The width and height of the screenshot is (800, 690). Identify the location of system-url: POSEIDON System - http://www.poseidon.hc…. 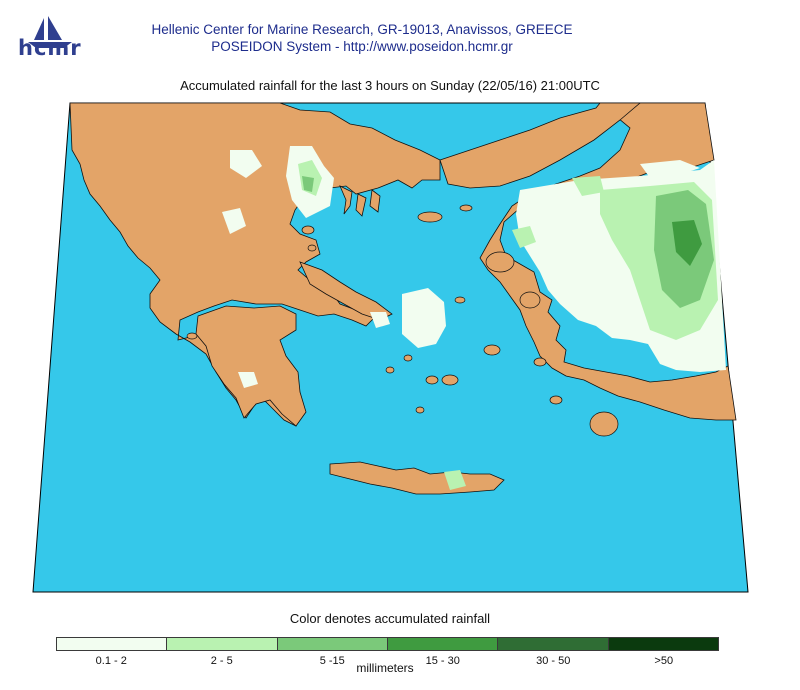
(362, 46).